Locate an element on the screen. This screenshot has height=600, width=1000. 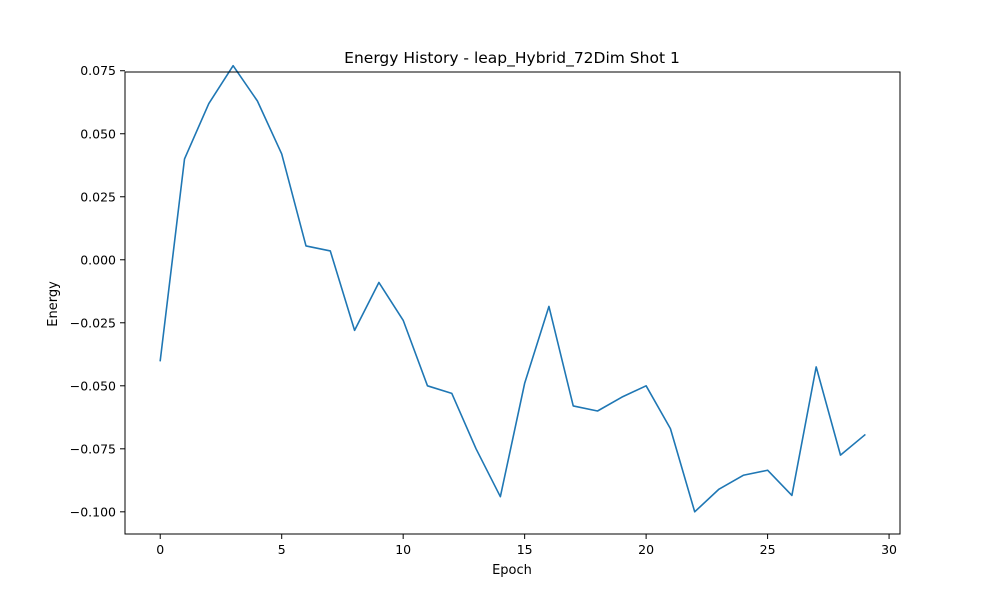
y-tick-label: −0.075 is located at coordinates (93, 448).